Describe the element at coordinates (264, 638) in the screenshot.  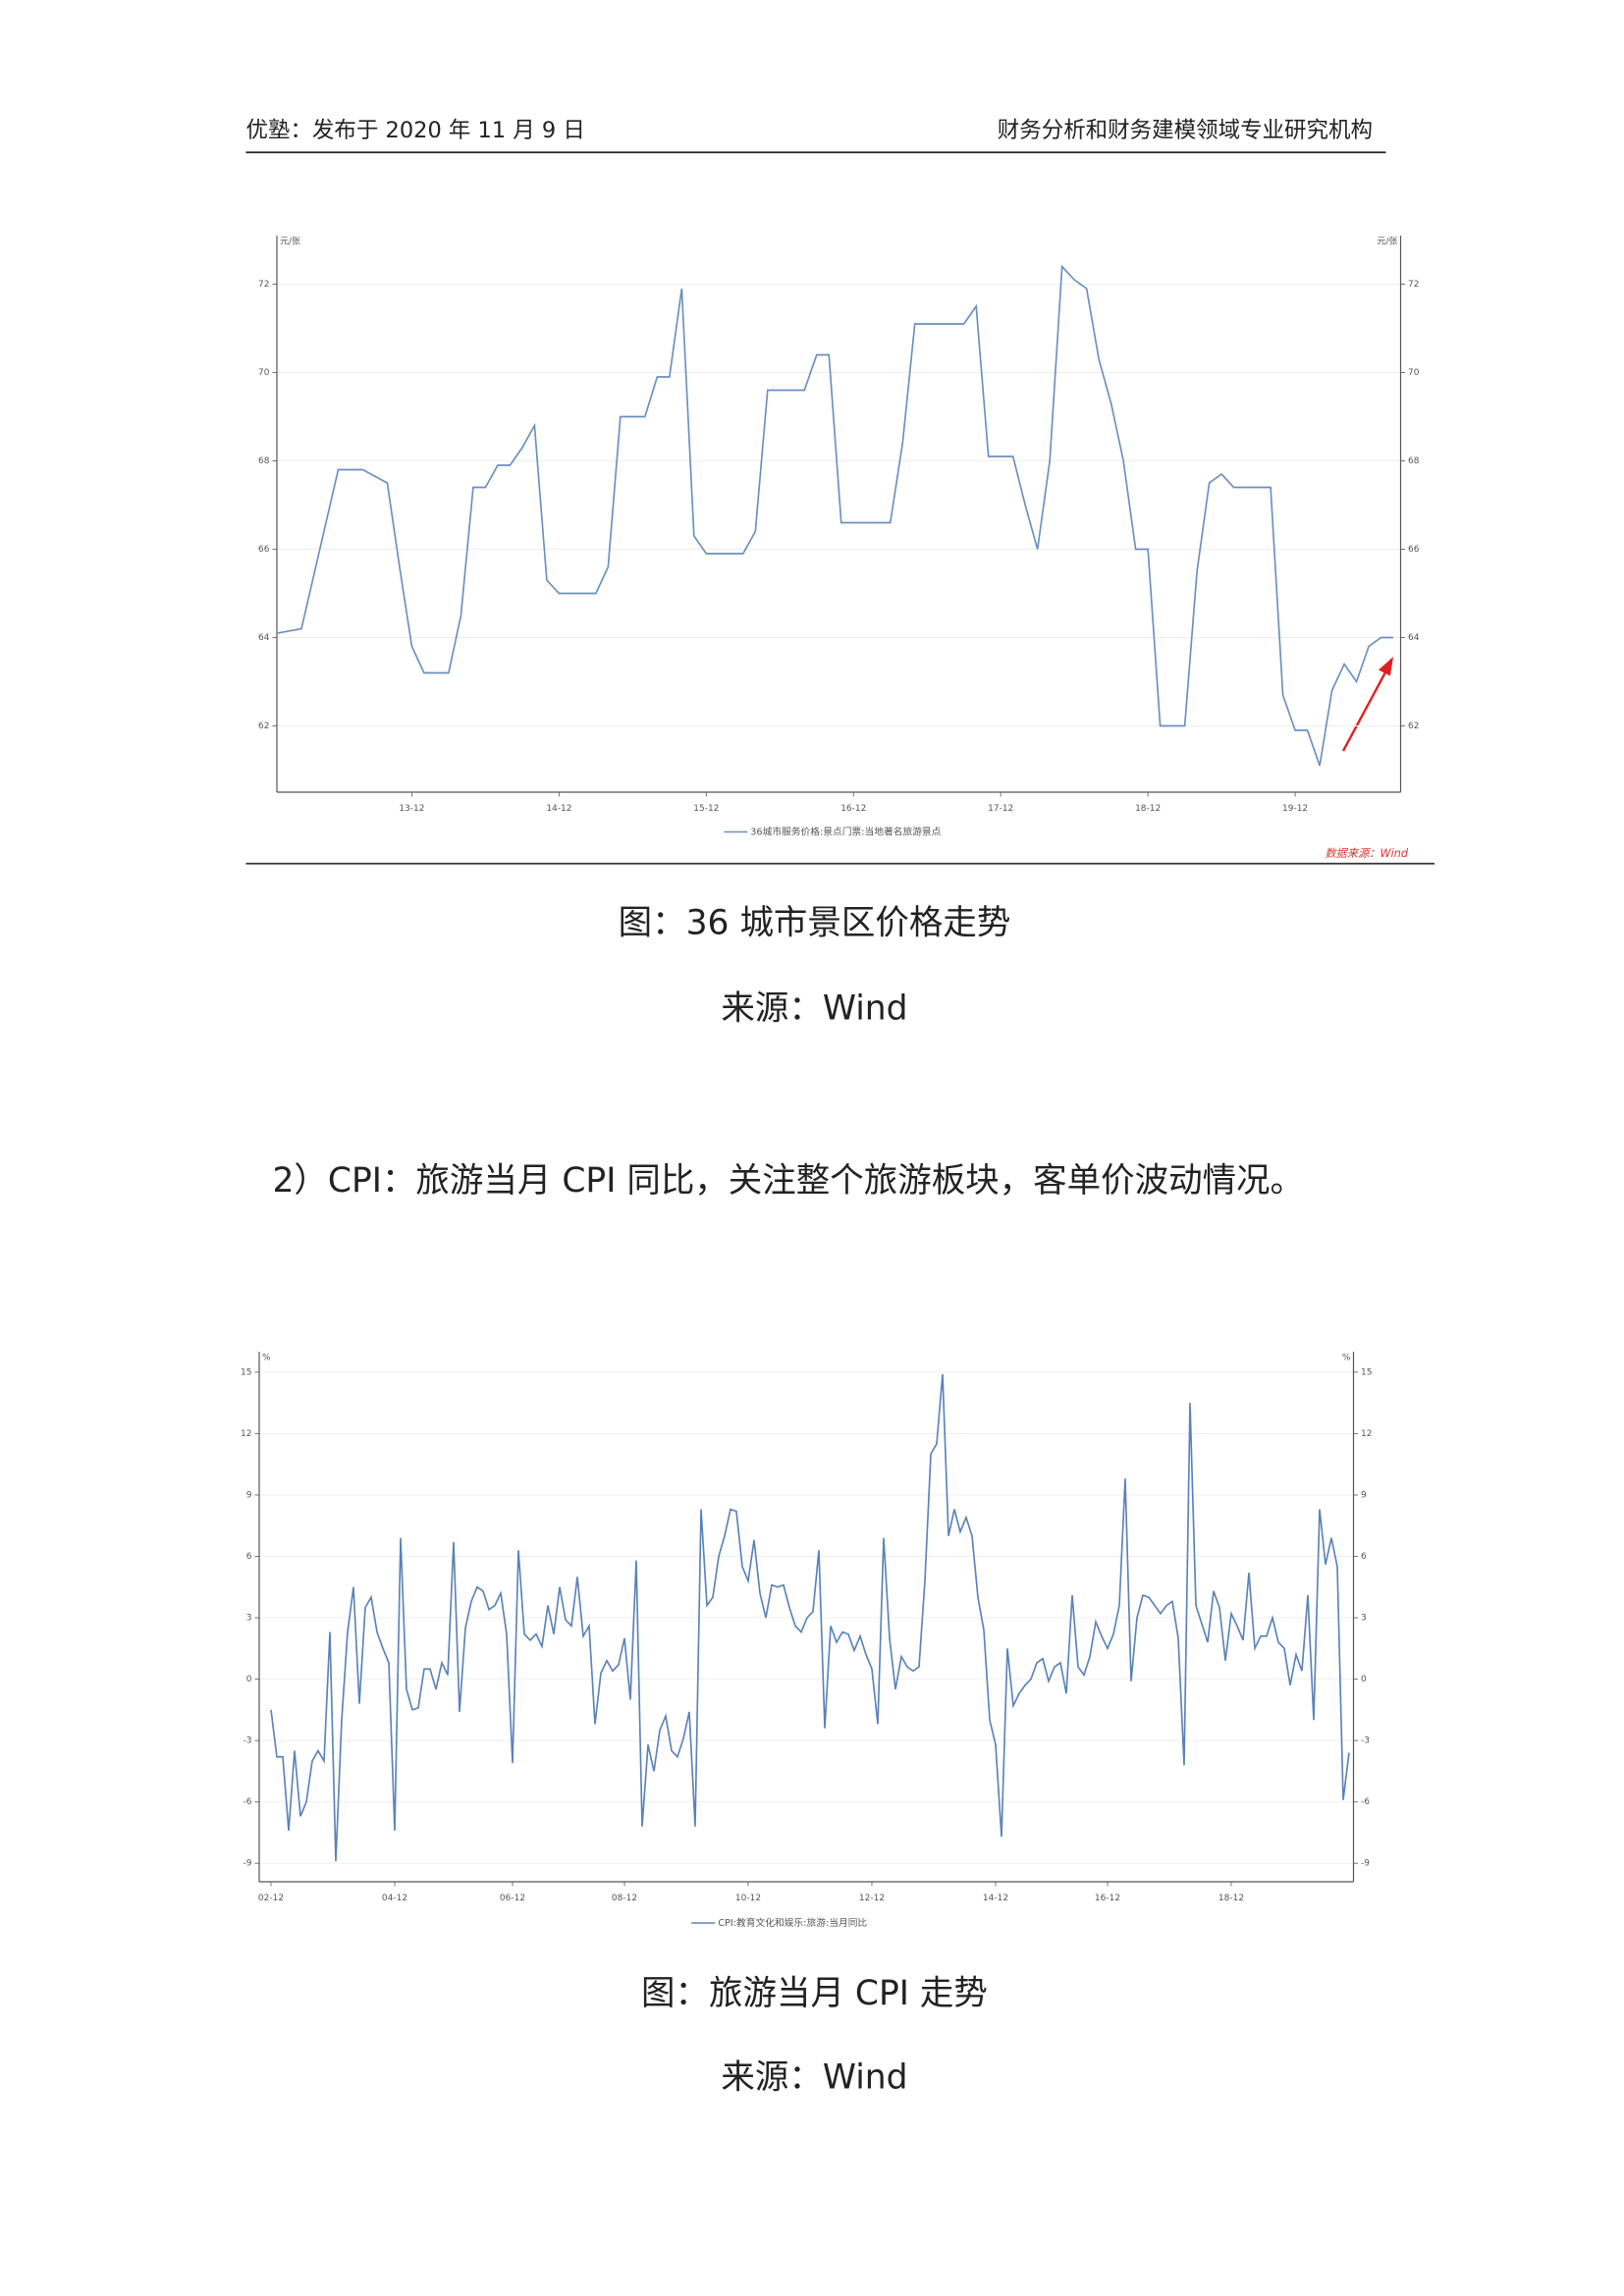
I see `y-tick-label: 64` at that location.